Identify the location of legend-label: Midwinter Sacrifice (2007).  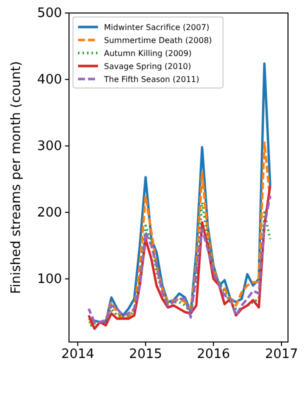
(157, 27).